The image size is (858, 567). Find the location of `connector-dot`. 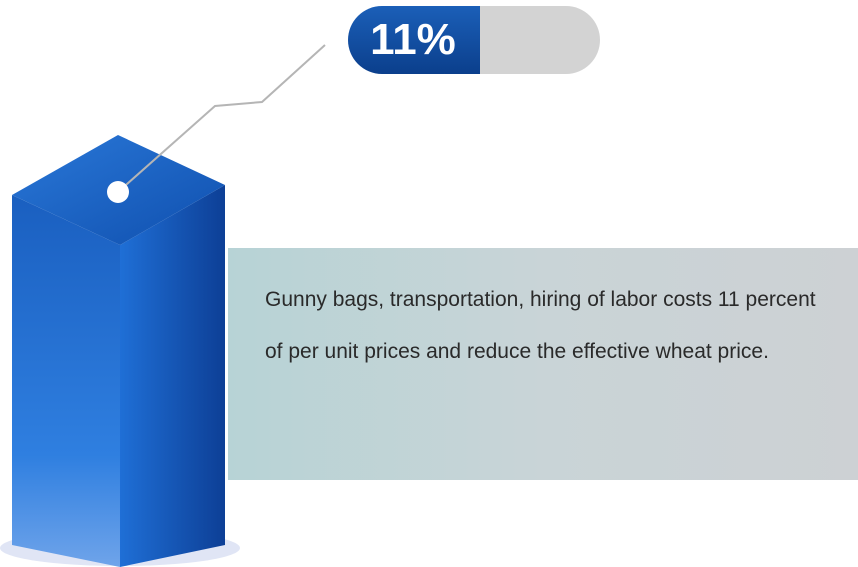

connector-dot is located at coordinates (118, 192).